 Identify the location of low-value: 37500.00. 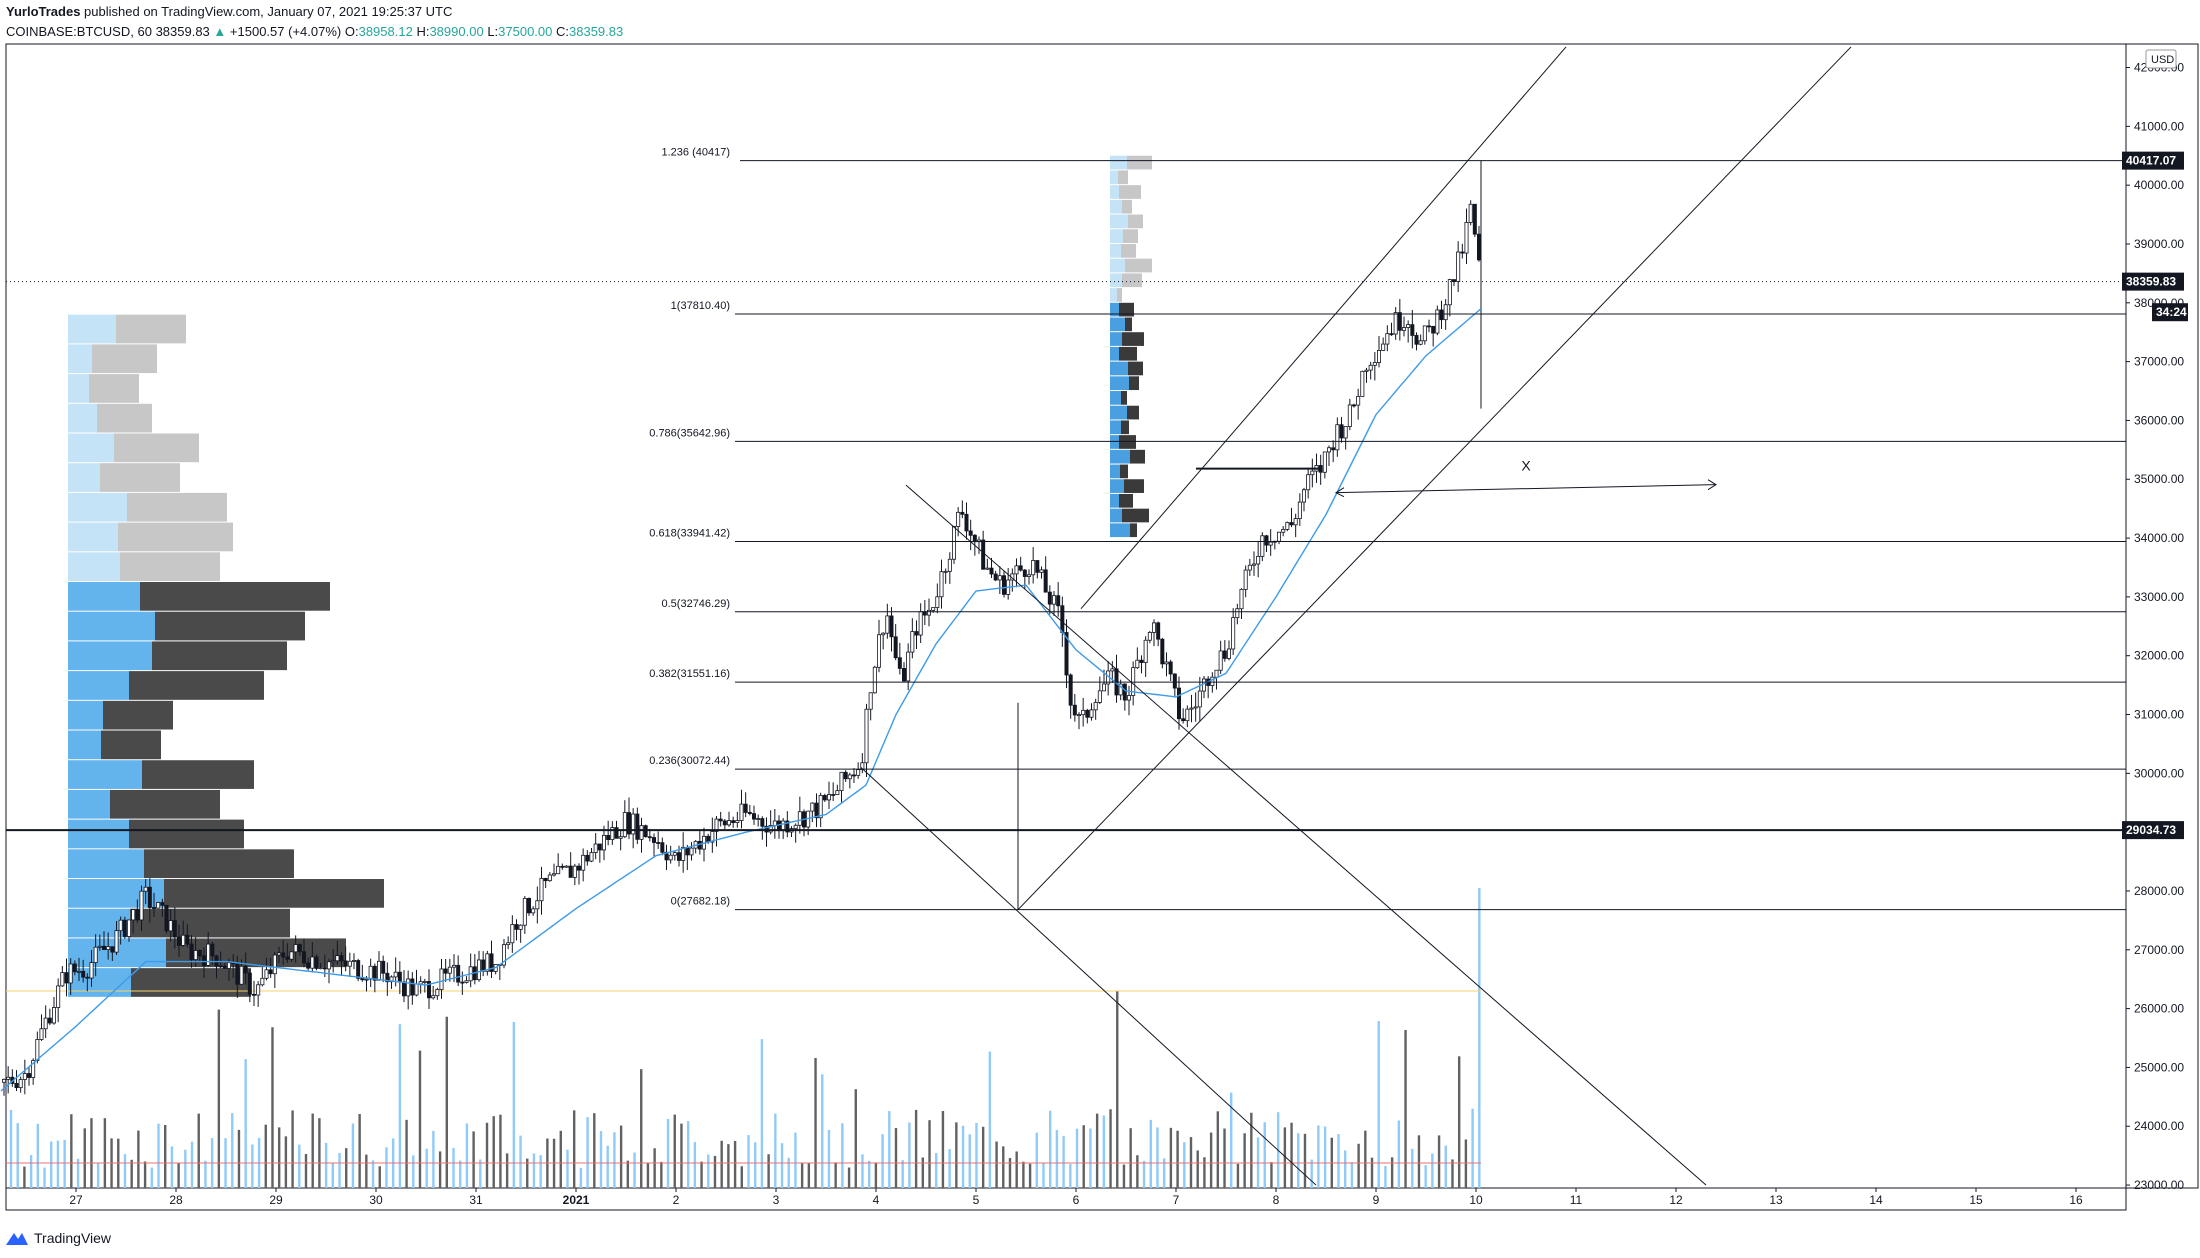
(525, 31).